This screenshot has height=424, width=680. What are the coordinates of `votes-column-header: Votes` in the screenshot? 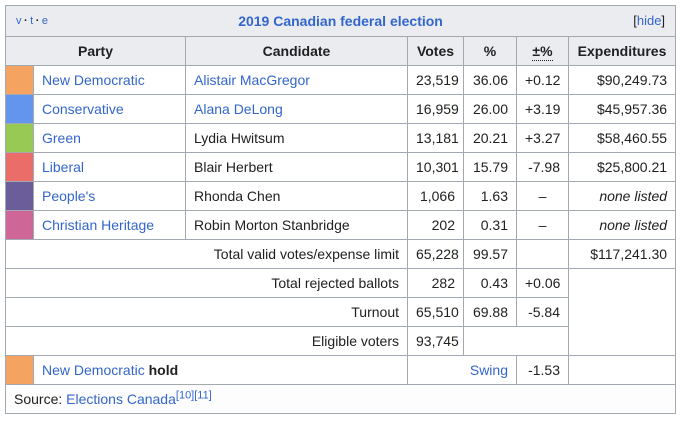 It's located at (435, 51).